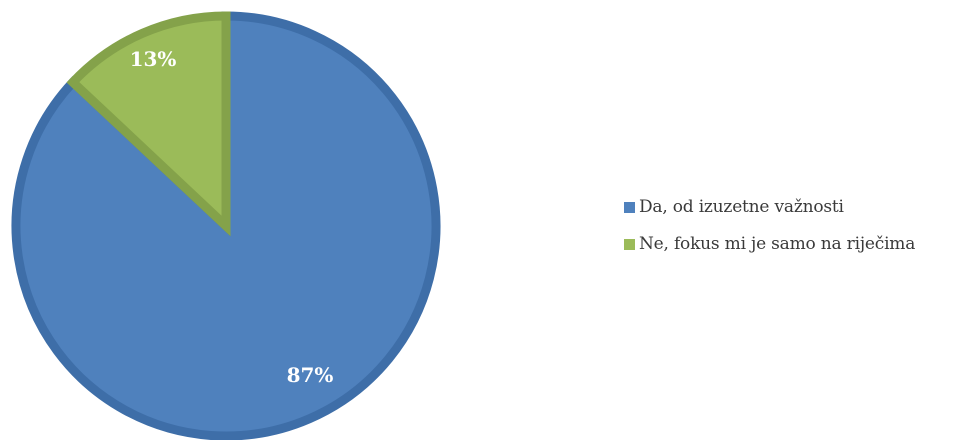  What do you see at coordinates (153, 59) in the screenshot?
I see `pie-data-label-1: 13%` at bounding box center [153, 59].